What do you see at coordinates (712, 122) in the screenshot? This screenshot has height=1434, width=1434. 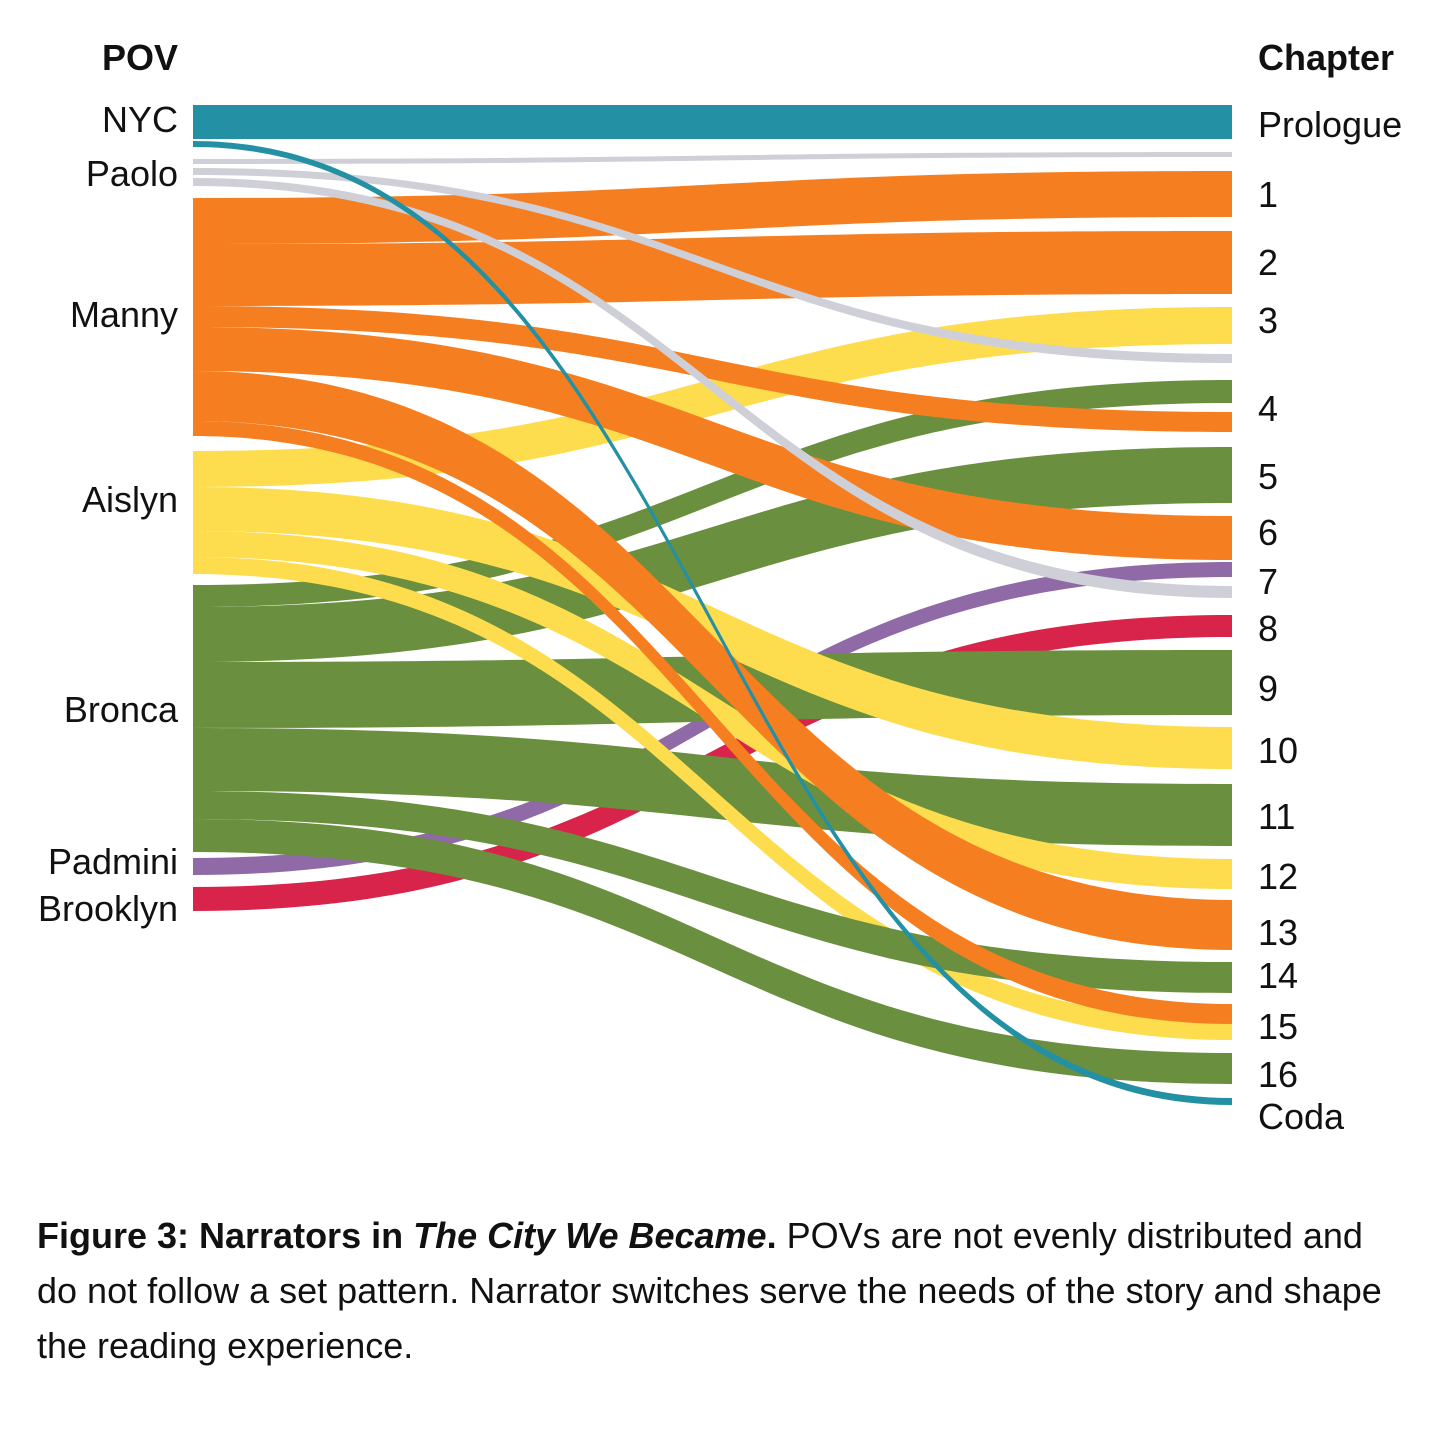 I see `flow-nyc-to-chapter-prologue` at bounding box center [712, 122].